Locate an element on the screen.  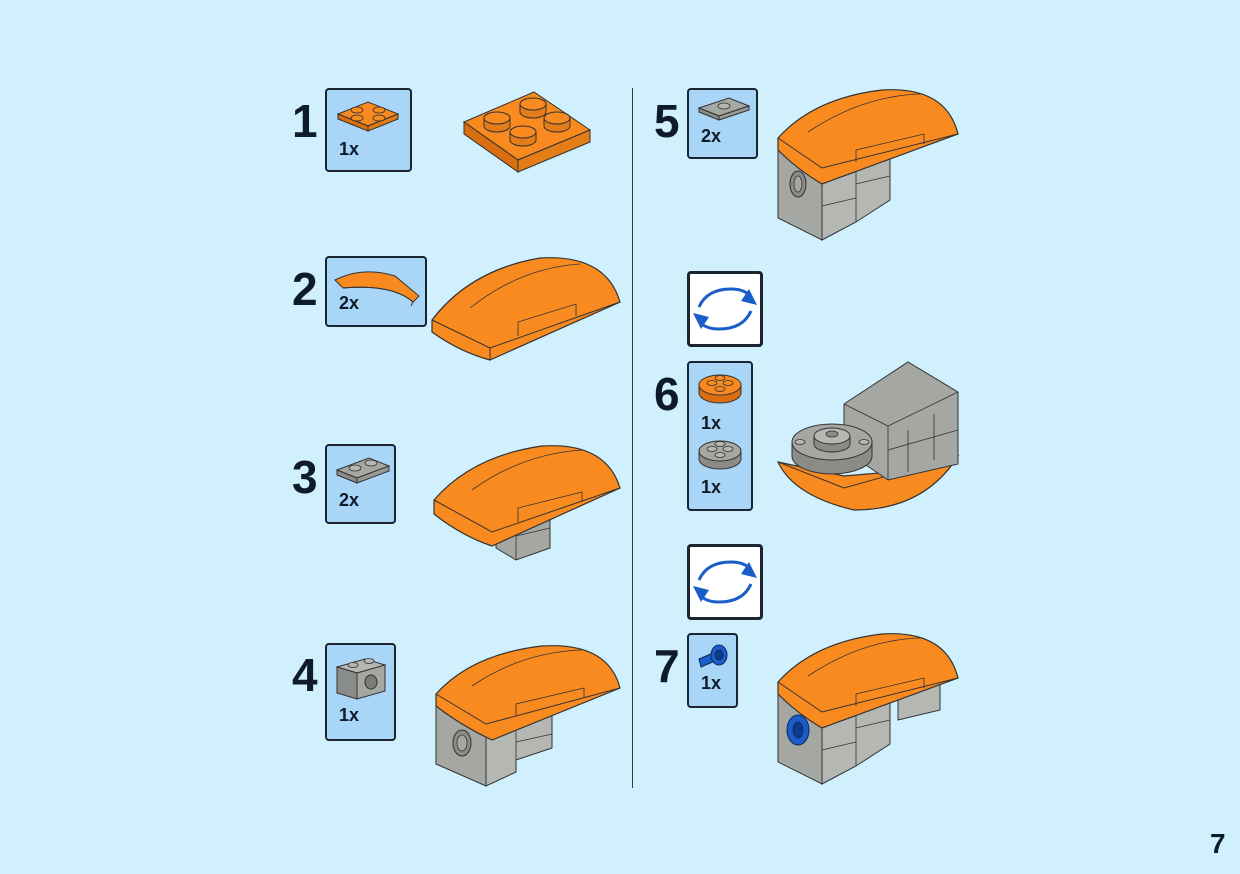
step-4-parts-callout: 1x is located at coordinates (360, 692).